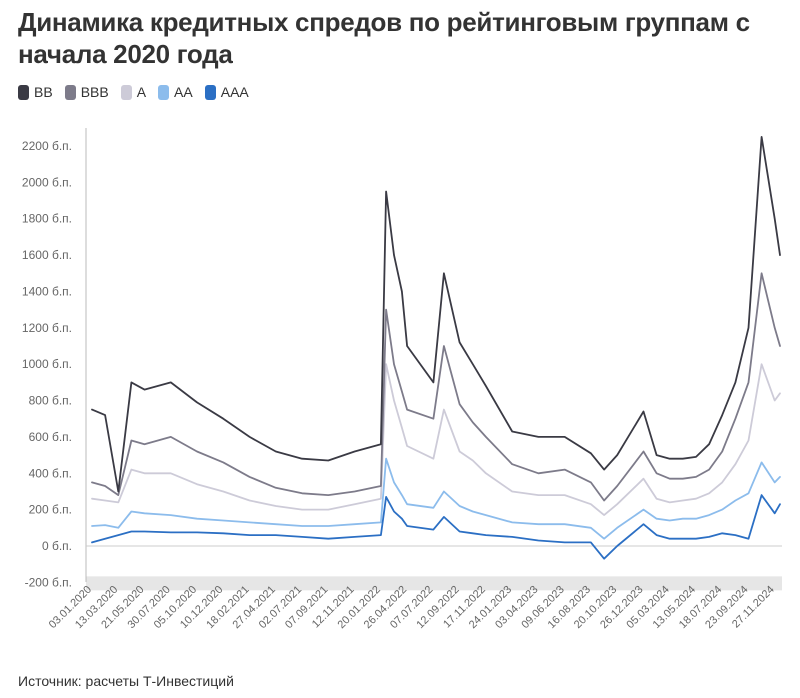 This screenshot has width=800, height=698. What do you see at coordinates (50, 401) in the screenshot?
I see `y-tick-label: 800 б.п.` at bounding box center [50, 401].